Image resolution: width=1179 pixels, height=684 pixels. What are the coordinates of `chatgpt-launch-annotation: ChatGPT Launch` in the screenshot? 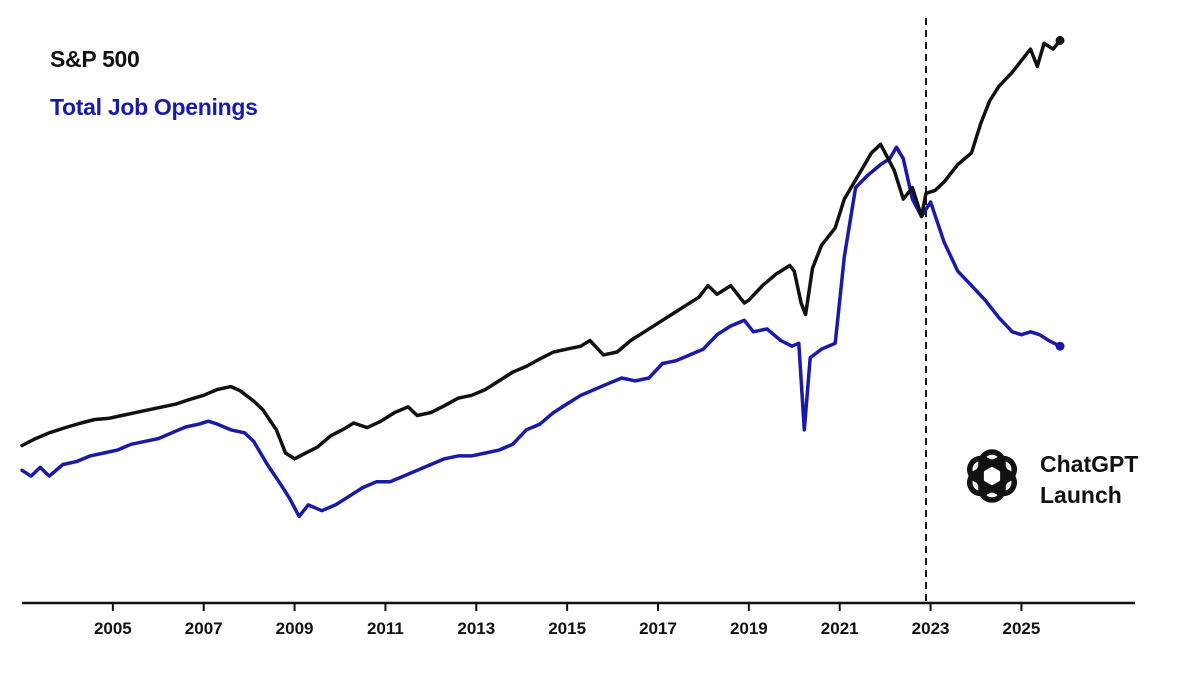 It's located at (1089, 480).